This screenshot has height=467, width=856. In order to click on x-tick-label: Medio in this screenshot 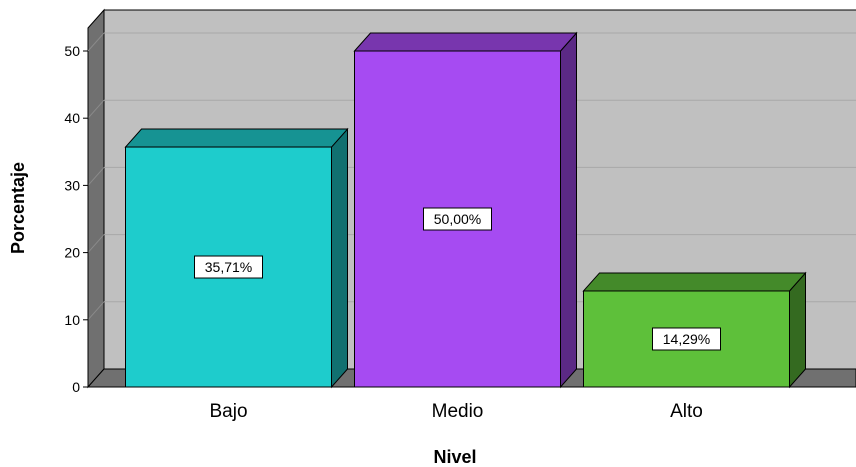, I will do `click(458, 411)`.